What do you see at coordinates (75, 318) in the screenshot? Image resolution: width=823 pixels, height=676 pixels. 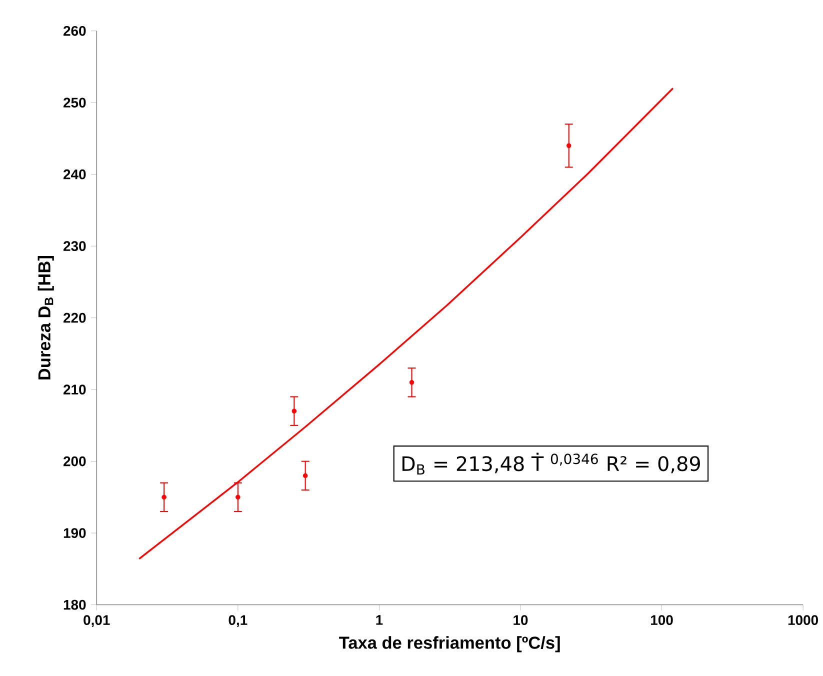 I see `y-tick-label: 220` at bounding box center [75, 318].